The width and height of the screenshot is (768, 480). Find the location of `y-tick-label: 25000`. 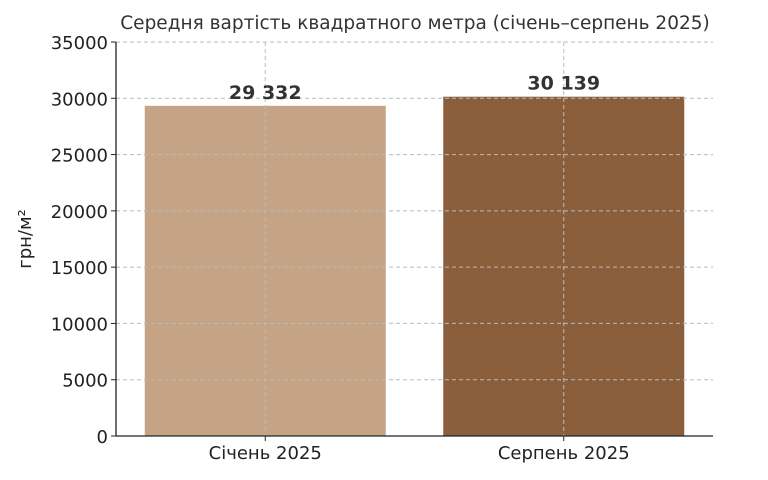

y-tick-label: 25000 is located at coordinates (79, 156).